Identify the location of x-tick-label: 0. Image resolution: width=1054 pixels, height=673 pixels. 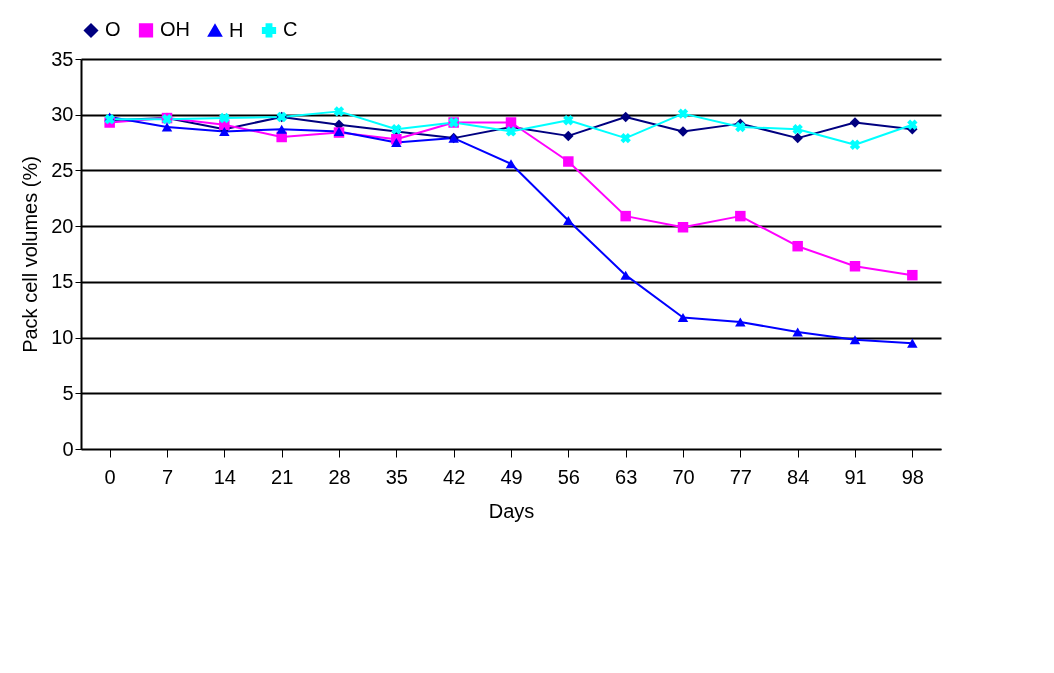
(110, 476).